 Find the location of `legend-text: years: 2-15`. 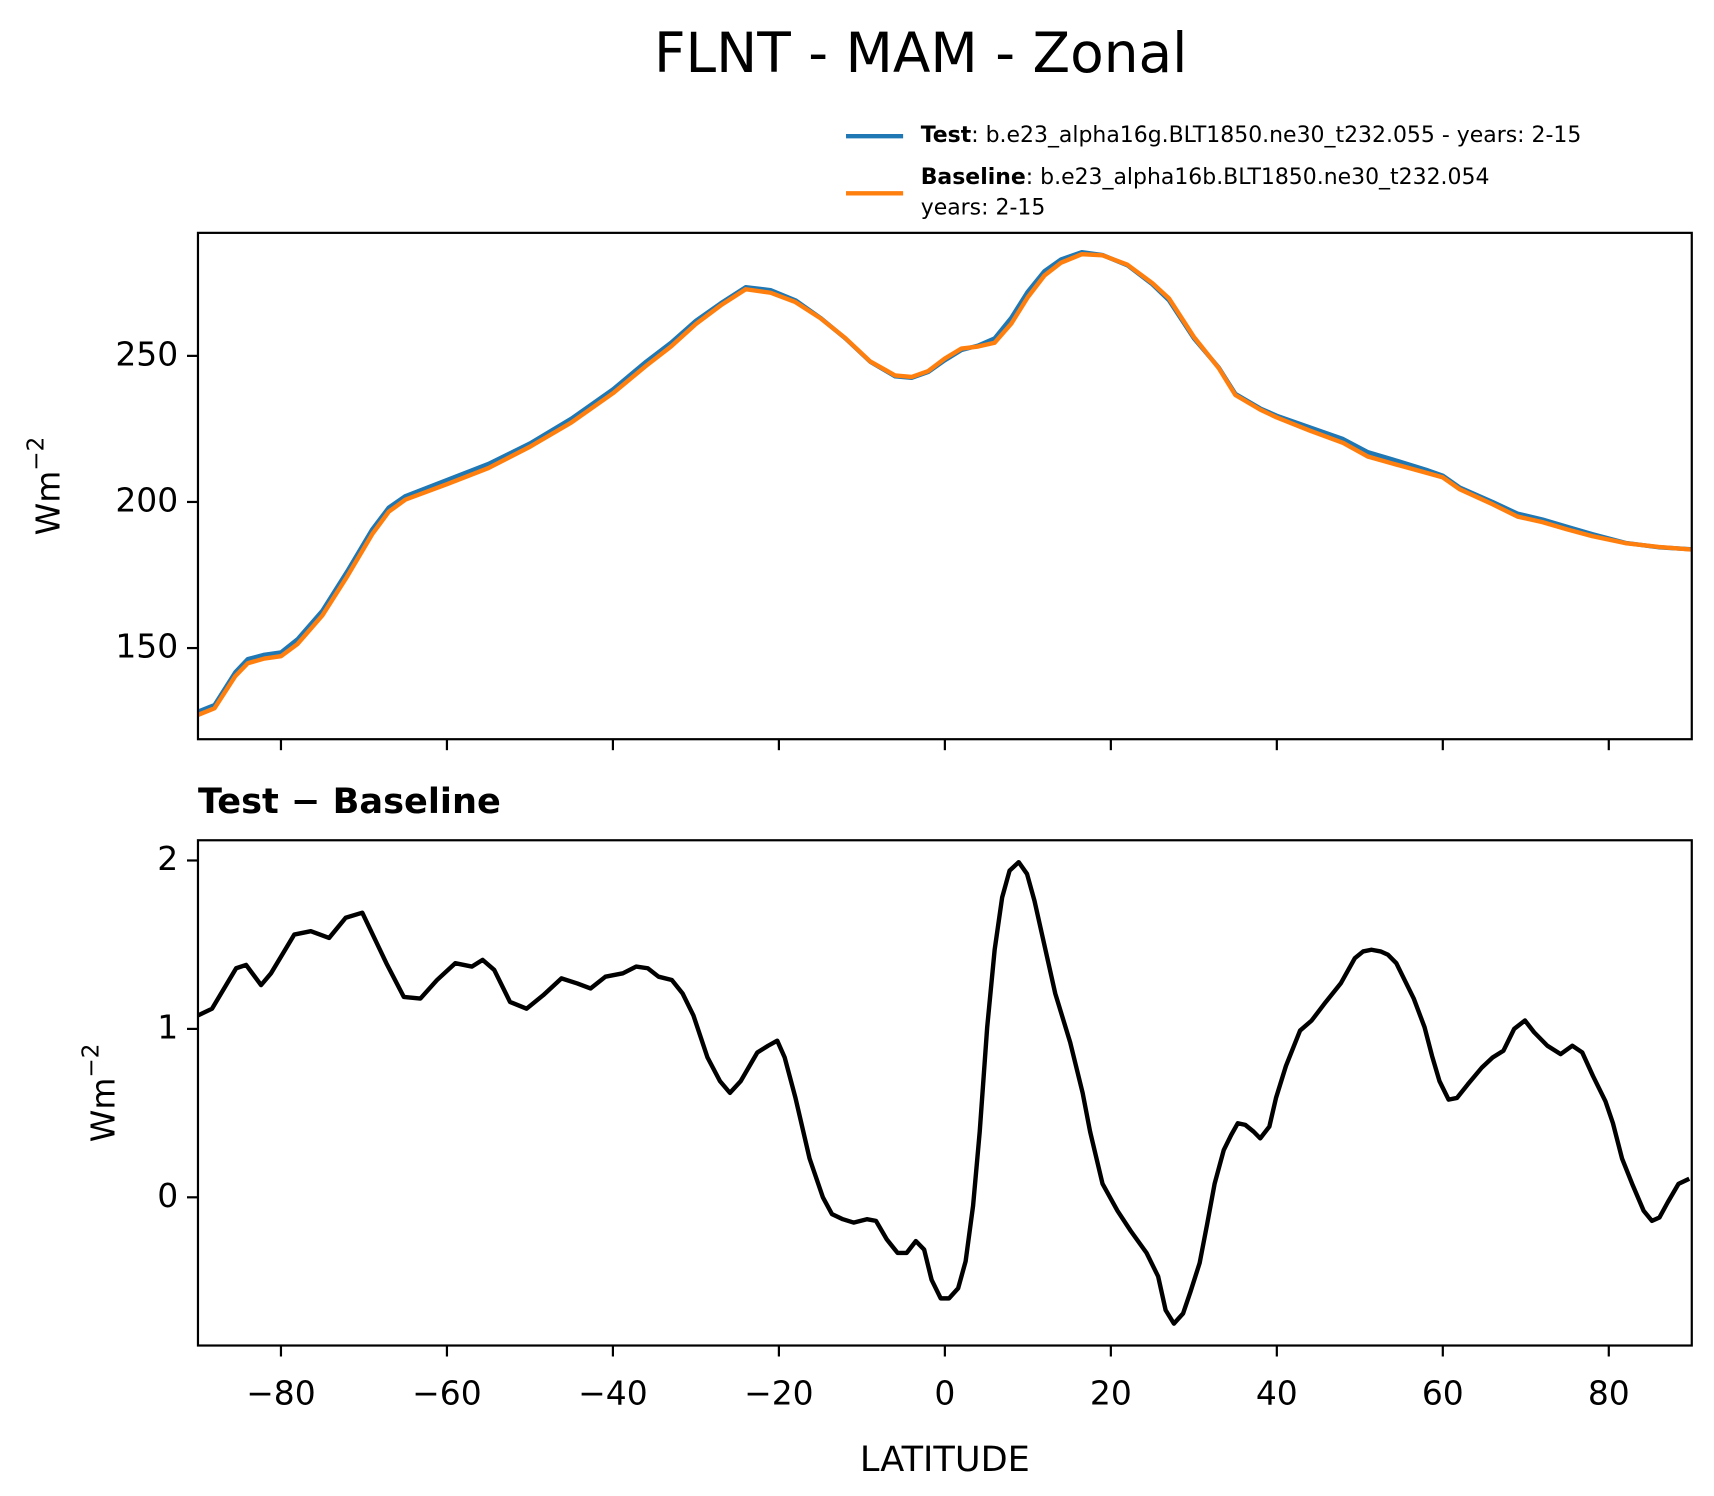

legend-text: years: 2-15 is located at coordinates (983, 208).